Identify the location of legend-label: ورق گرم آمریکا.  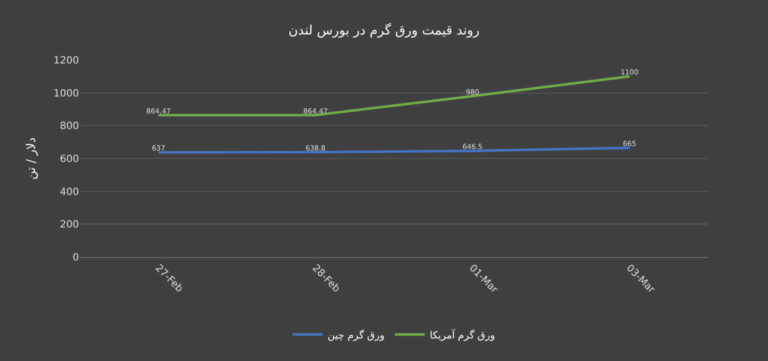
(463, 335).